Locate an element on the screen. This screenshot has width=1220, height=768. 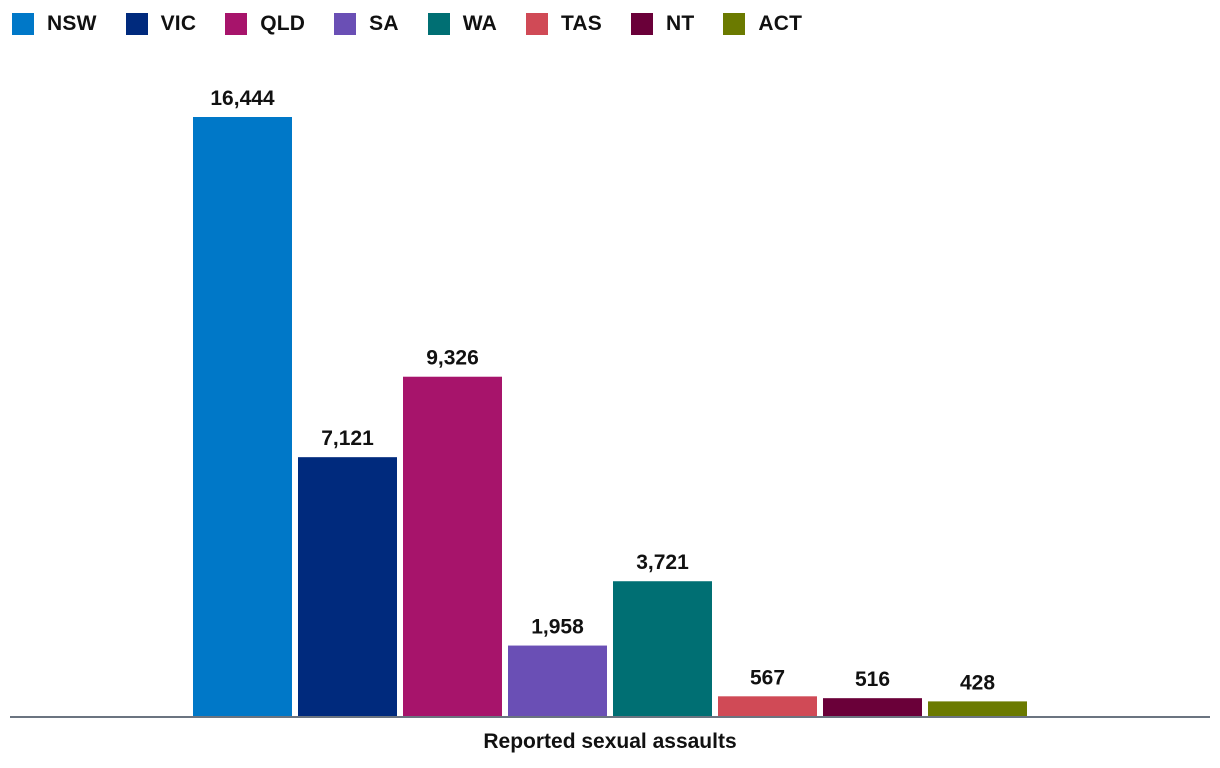
bar-act is located at coordinates (977, 709).